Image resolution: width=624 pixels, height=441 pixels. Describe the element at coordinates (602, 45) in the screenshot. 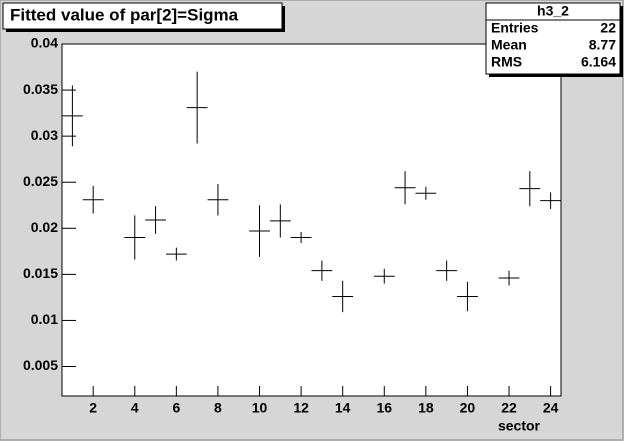

I see `stats-value: 8.77` at that location.